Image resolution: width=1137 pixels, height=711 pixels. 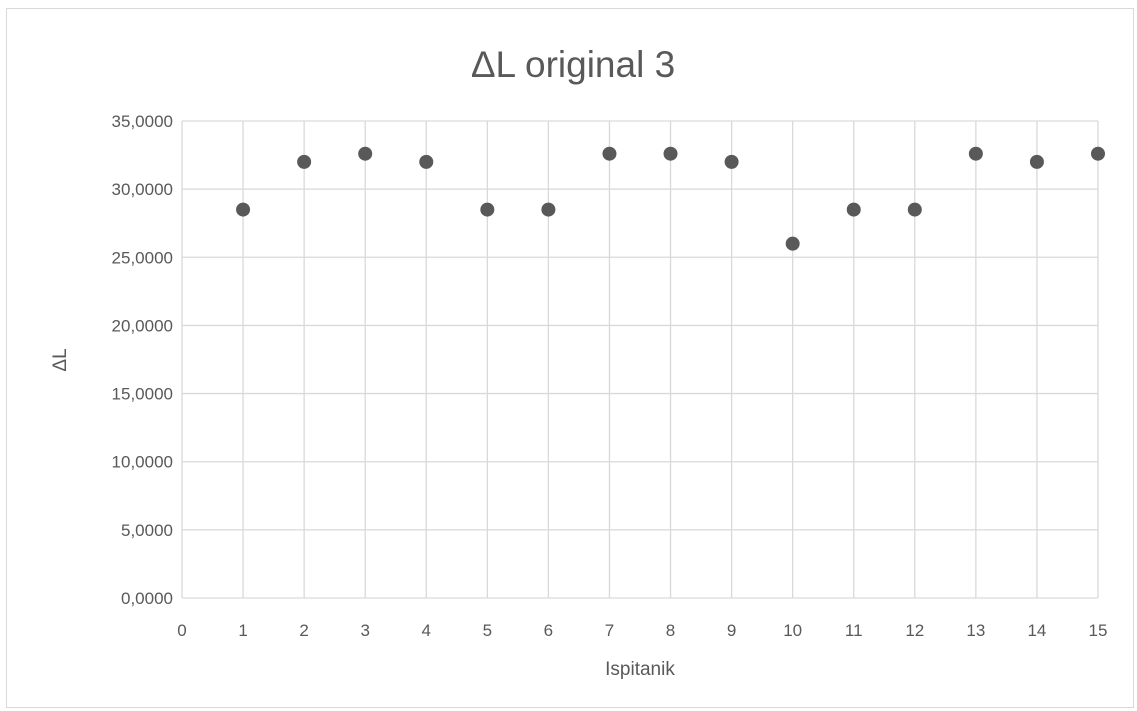 What do you see at coordinates (642, 630) in the screenshot?
I see `x-axis-ticks: 0 1 2 3 4 5 6 7 8 9 10 11 12 13 14 15` at bounding box center [642, 630].